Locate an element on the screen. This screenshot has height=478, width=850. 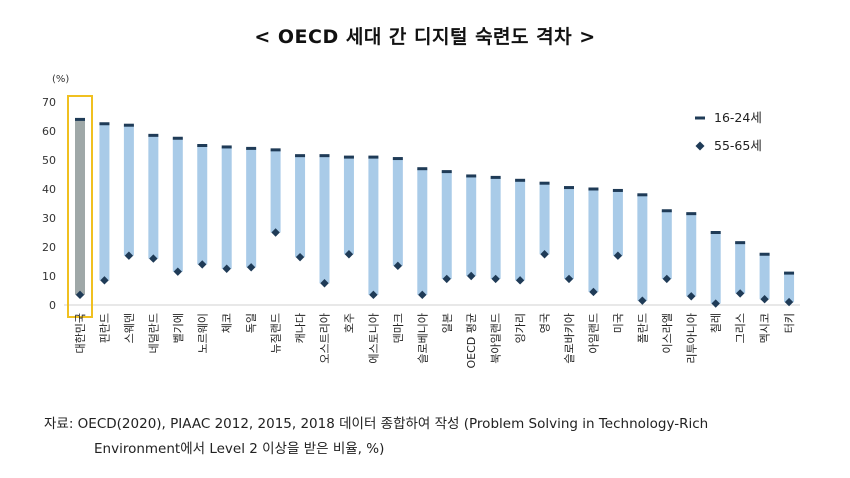
category-label: 호주 is located at coordinates (349, 323).